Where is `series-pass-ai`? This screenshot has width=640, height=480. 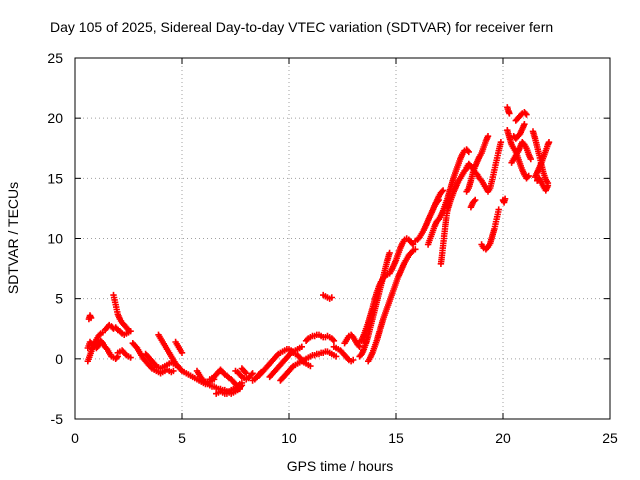 series-pass-ai is located at coordinates (473, 203).